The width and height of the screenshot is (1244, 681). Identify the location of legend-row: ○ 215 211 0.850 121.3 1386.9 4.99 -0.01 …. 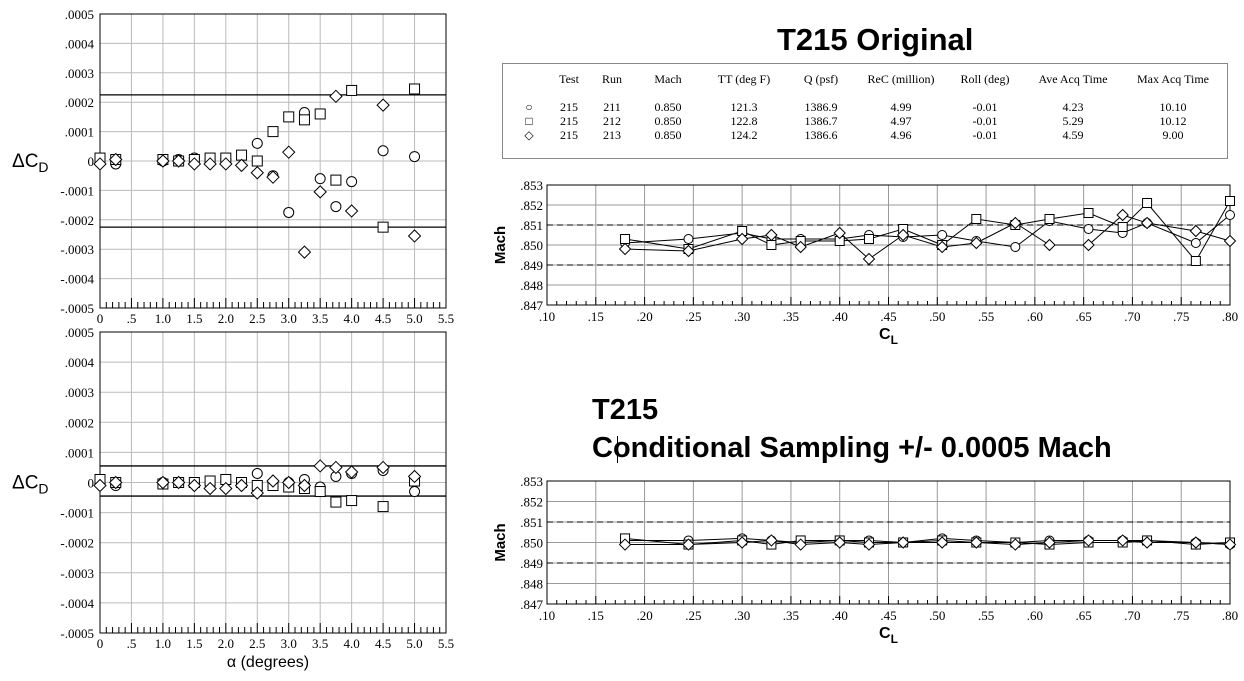
(866, 107).